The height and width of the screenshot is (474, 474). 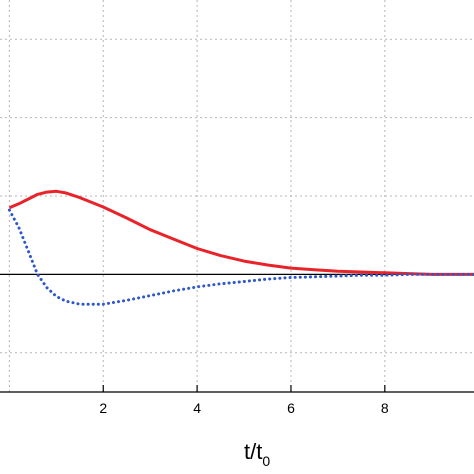 What do you see at coordinates (103, 408) in the screenshot?
I see `x-tick-label: 2` at bounding box center [103, 408].